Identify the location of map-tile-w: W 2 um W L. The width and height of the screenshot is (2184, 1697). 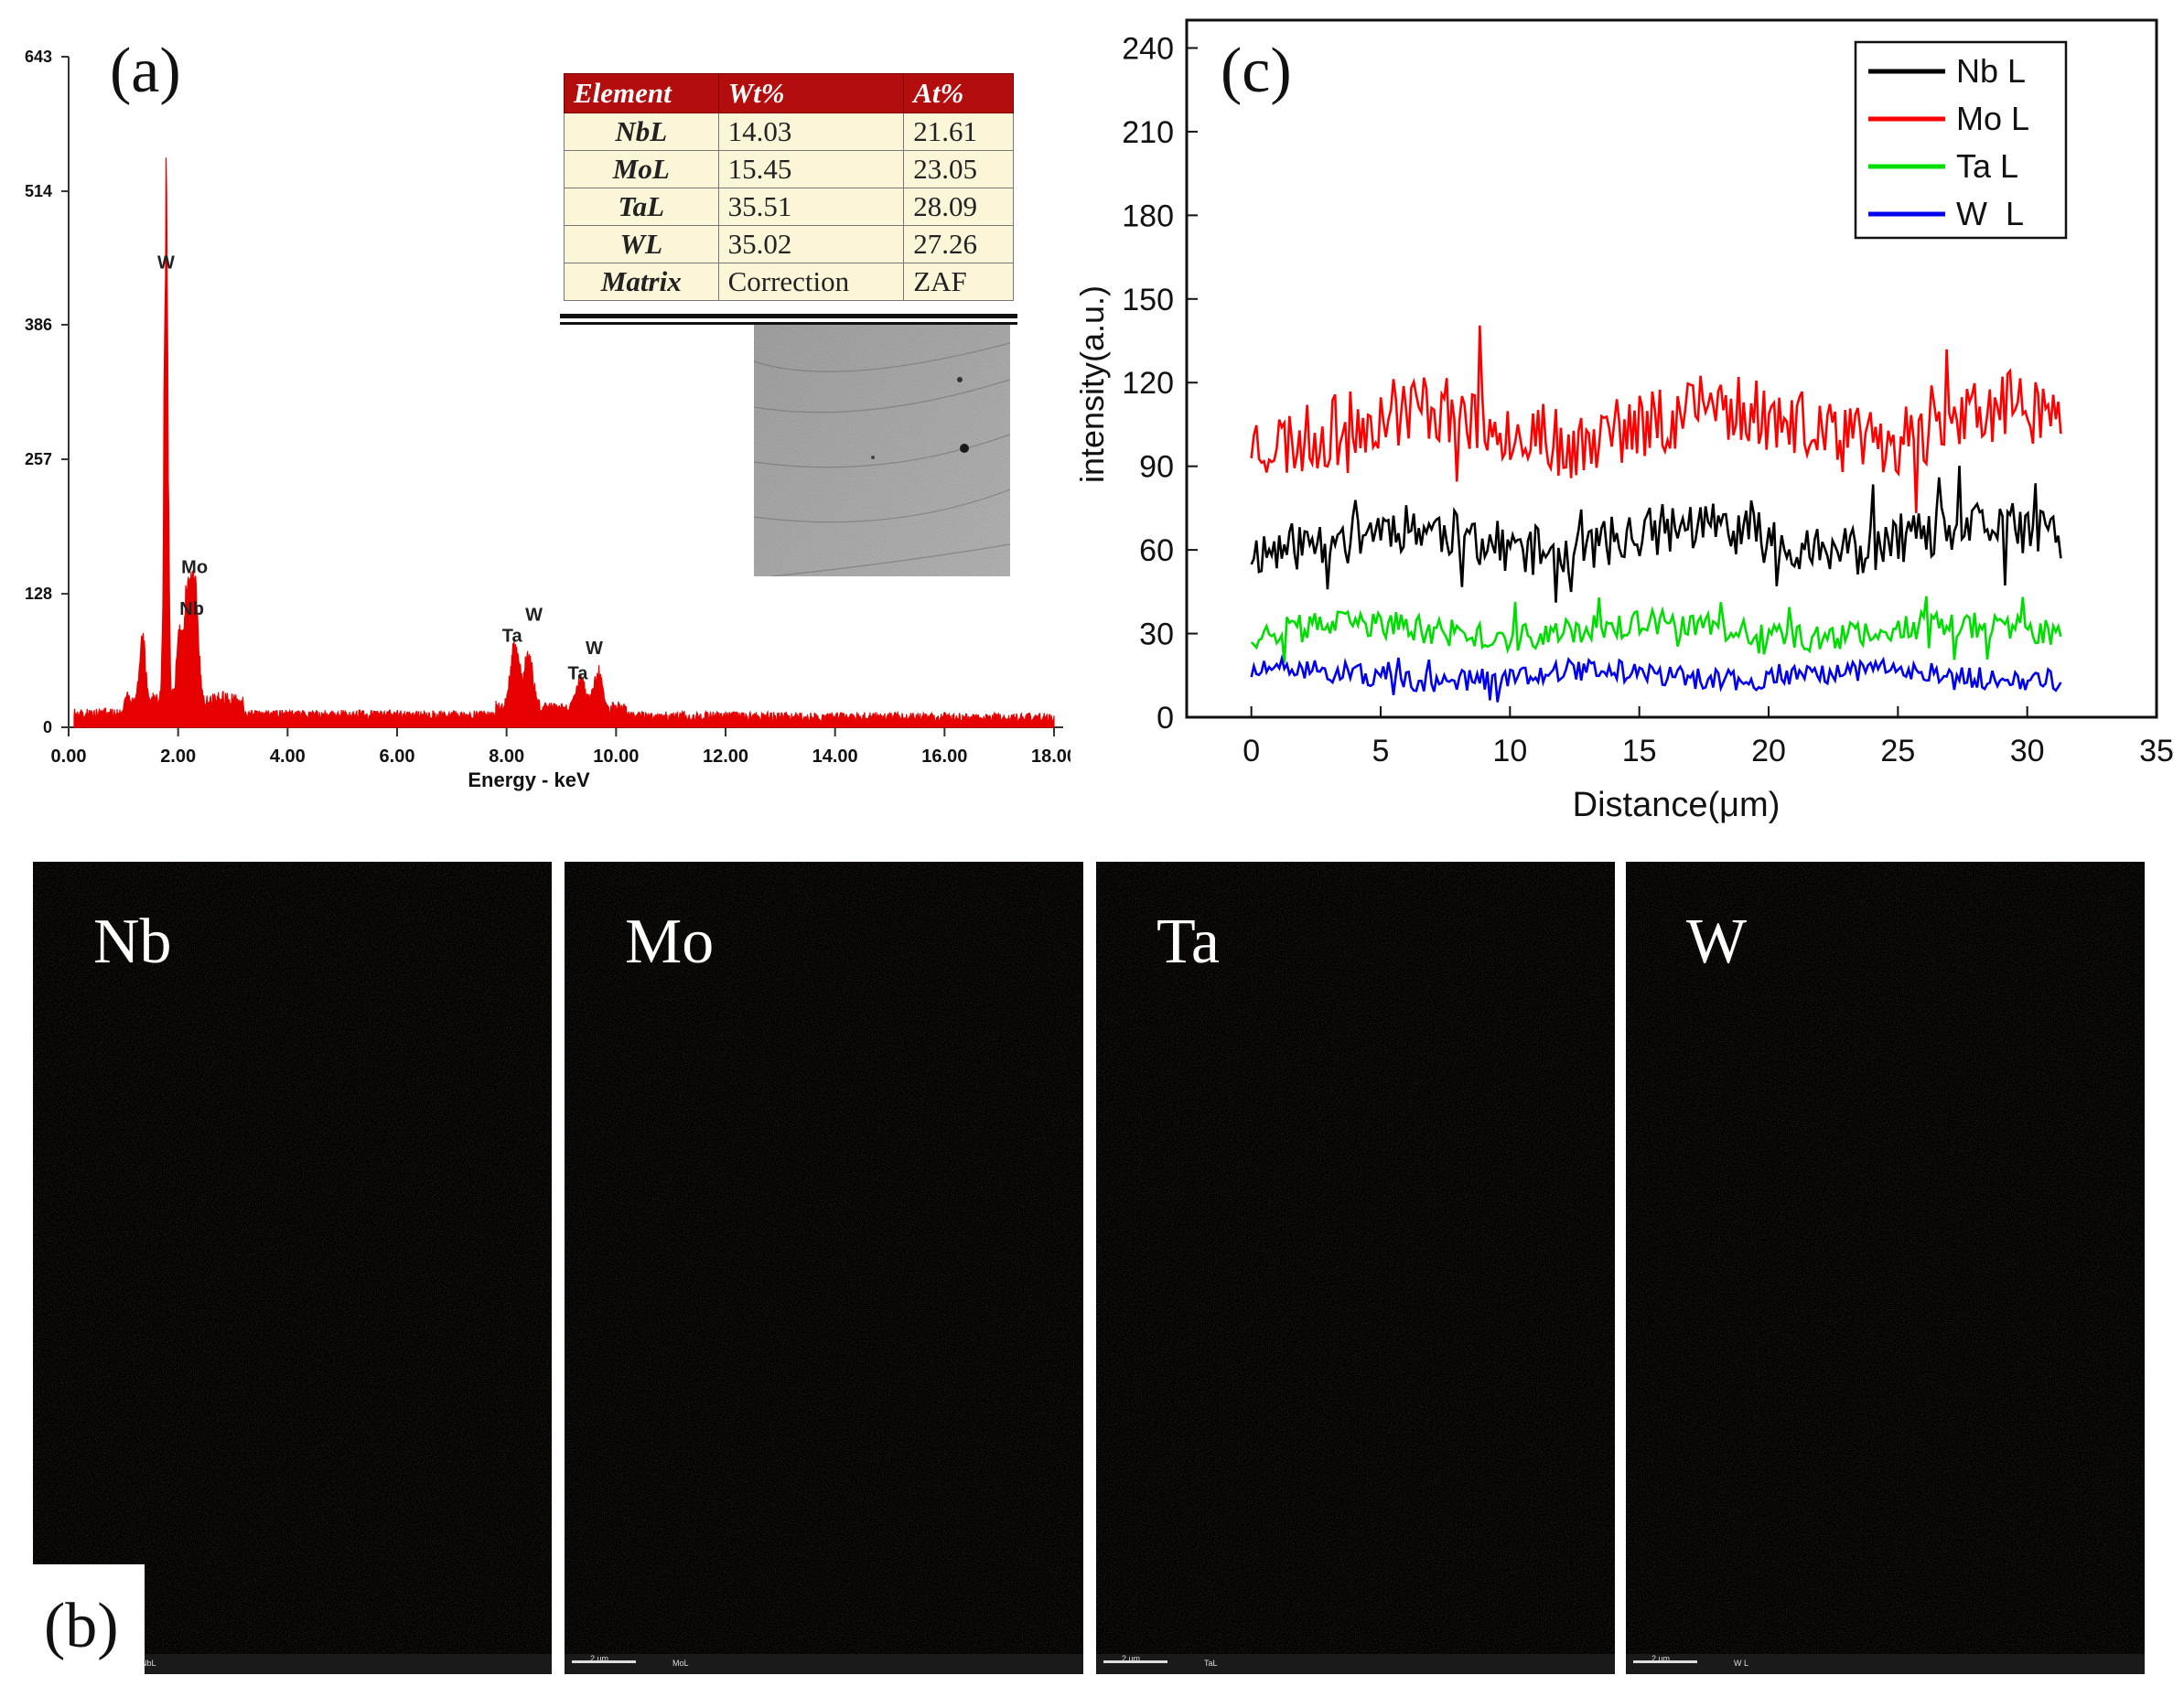
(1885, 1268).